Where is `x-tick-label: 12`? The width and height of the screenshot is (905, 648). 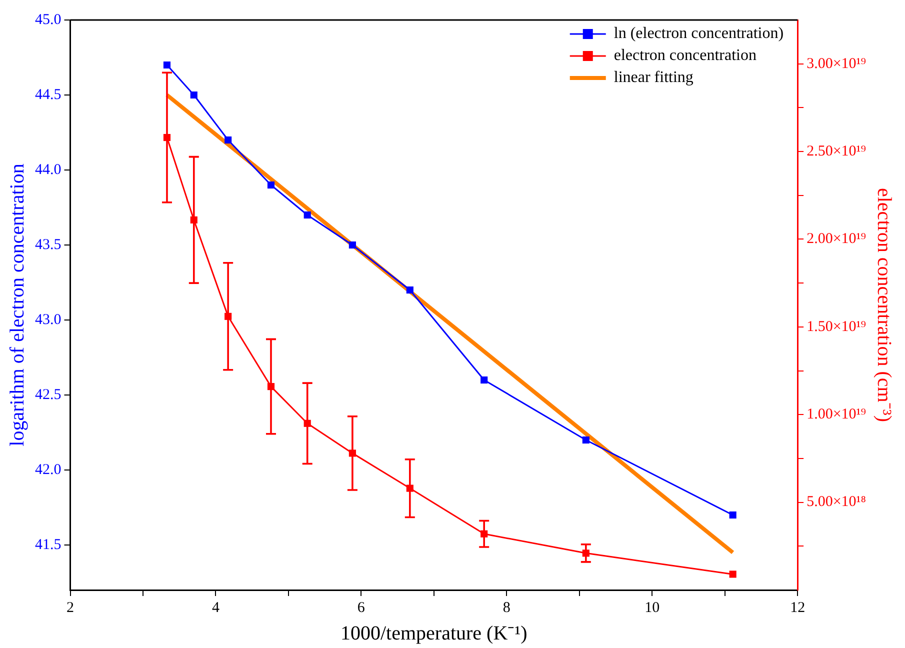
x-tick-label: 12 is located at coordinates (798, 608).